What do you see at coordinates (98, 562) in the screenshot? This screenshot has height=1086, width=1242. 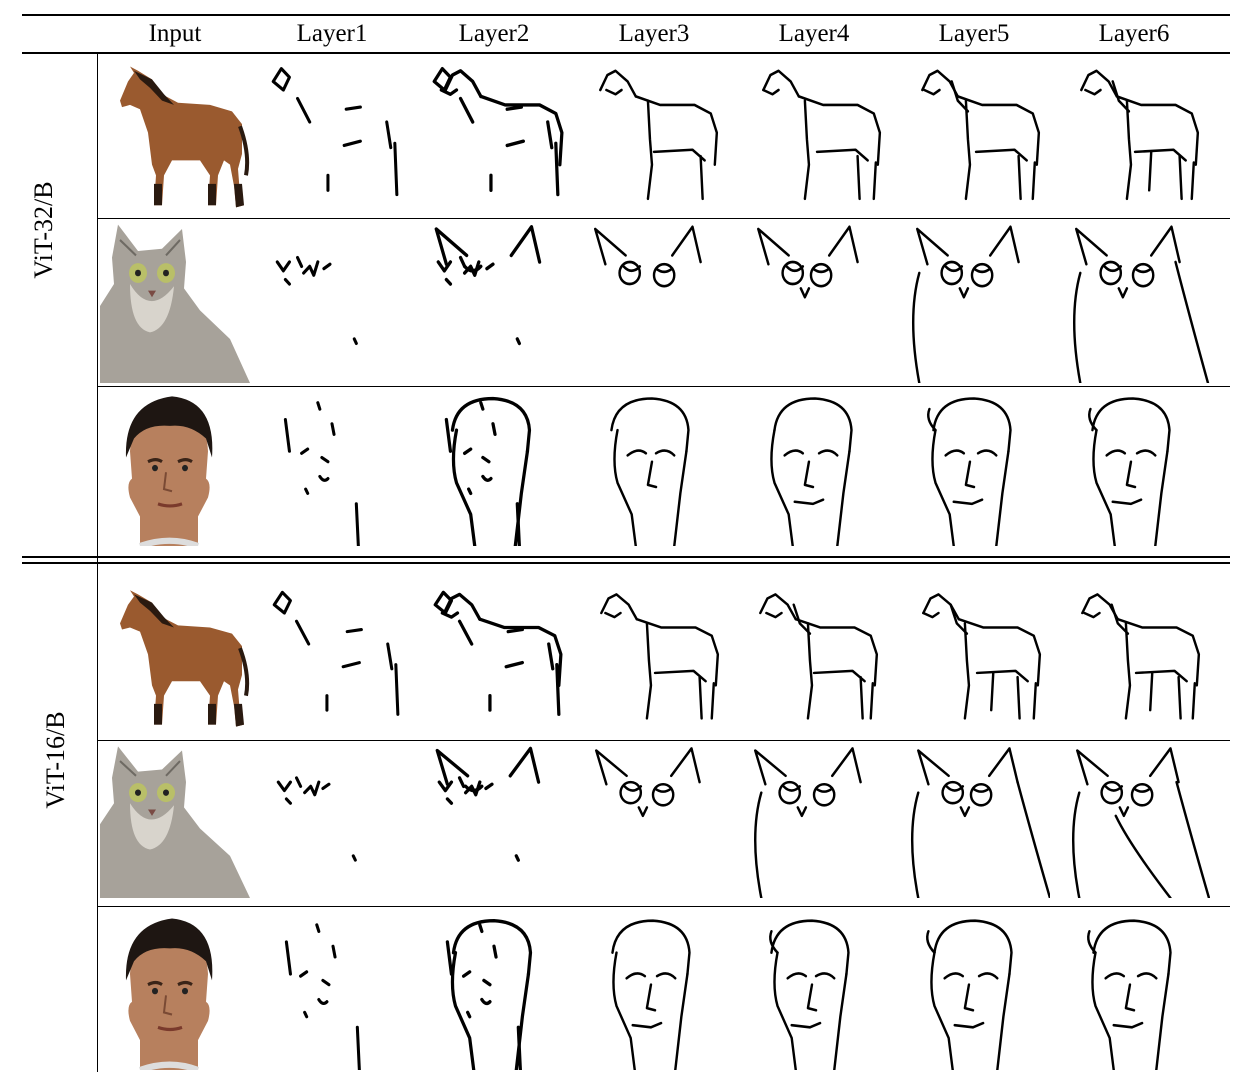 I see `label-column-rule` at bounding box center [98, 562].